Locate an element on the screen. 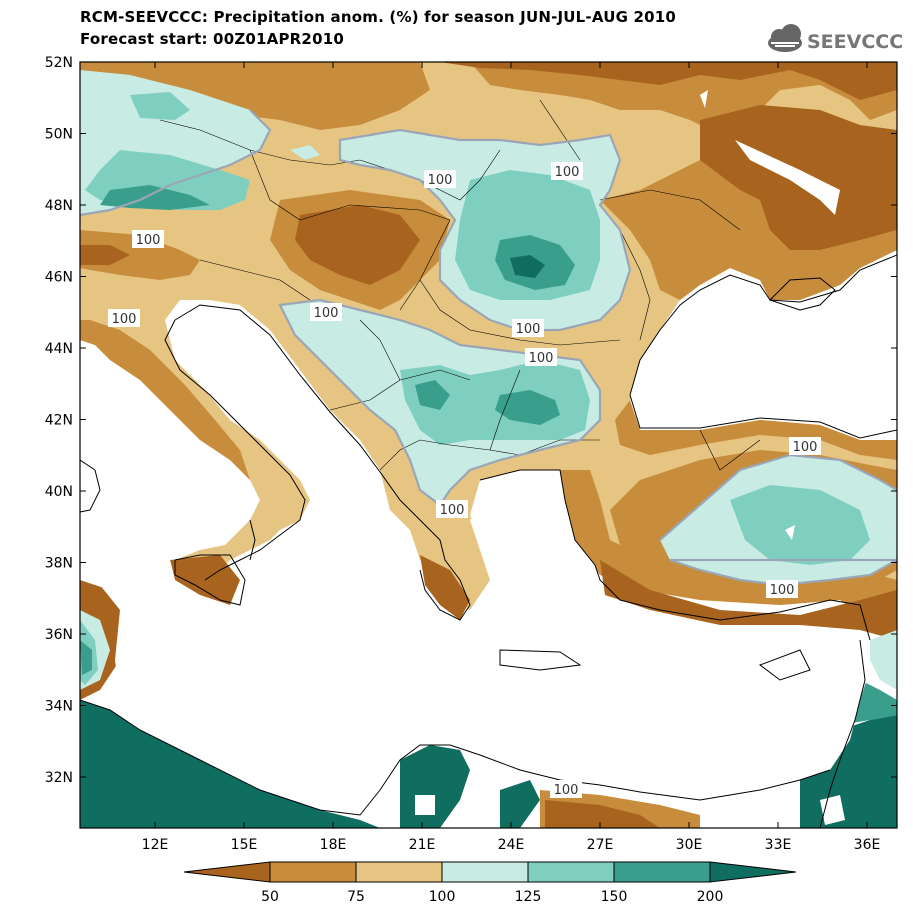 Image resolution: width=913 pixels, height=920 pixels. lon-label: 24E is located at coordinates (511, 845).